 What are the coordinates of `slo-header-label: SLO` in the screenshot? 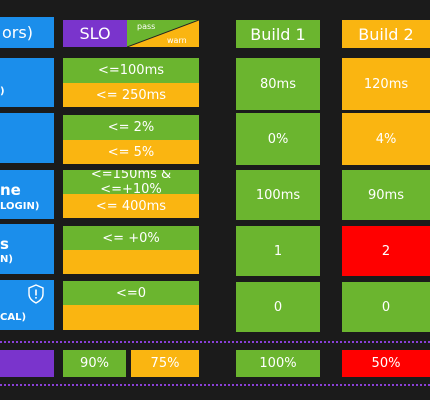 It's located at (95, 33).